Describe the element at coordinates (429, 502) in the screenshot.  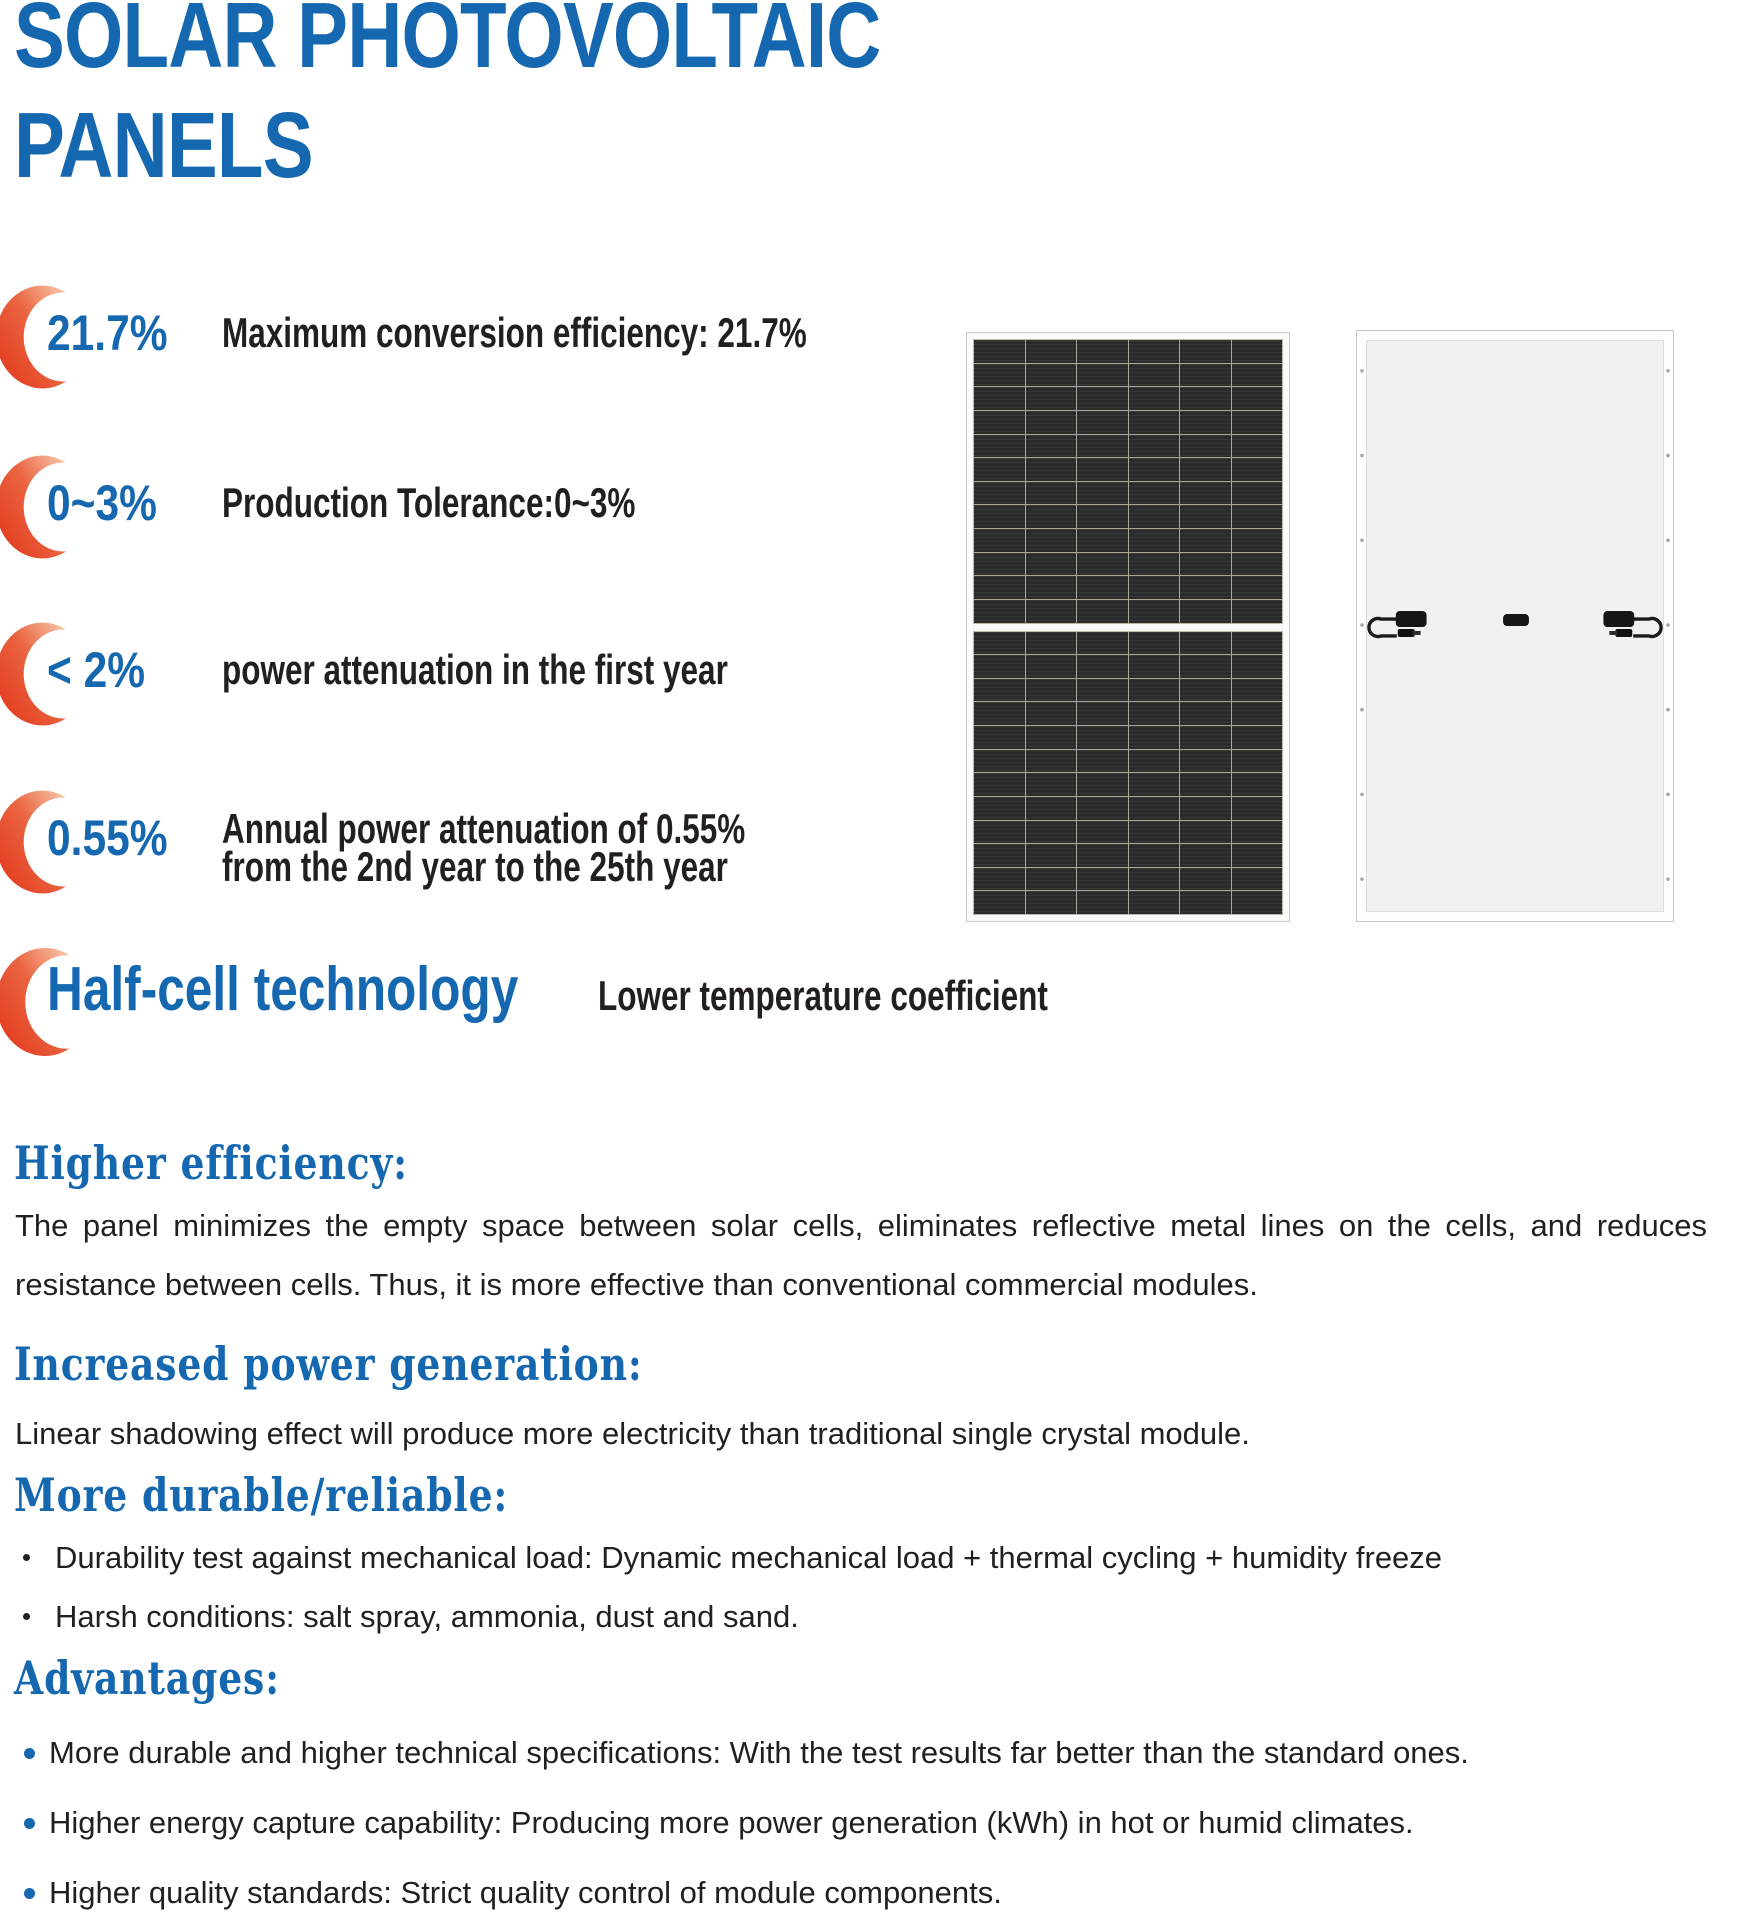
I see `stat-label: Production Tolerance:0~3%` at that location.